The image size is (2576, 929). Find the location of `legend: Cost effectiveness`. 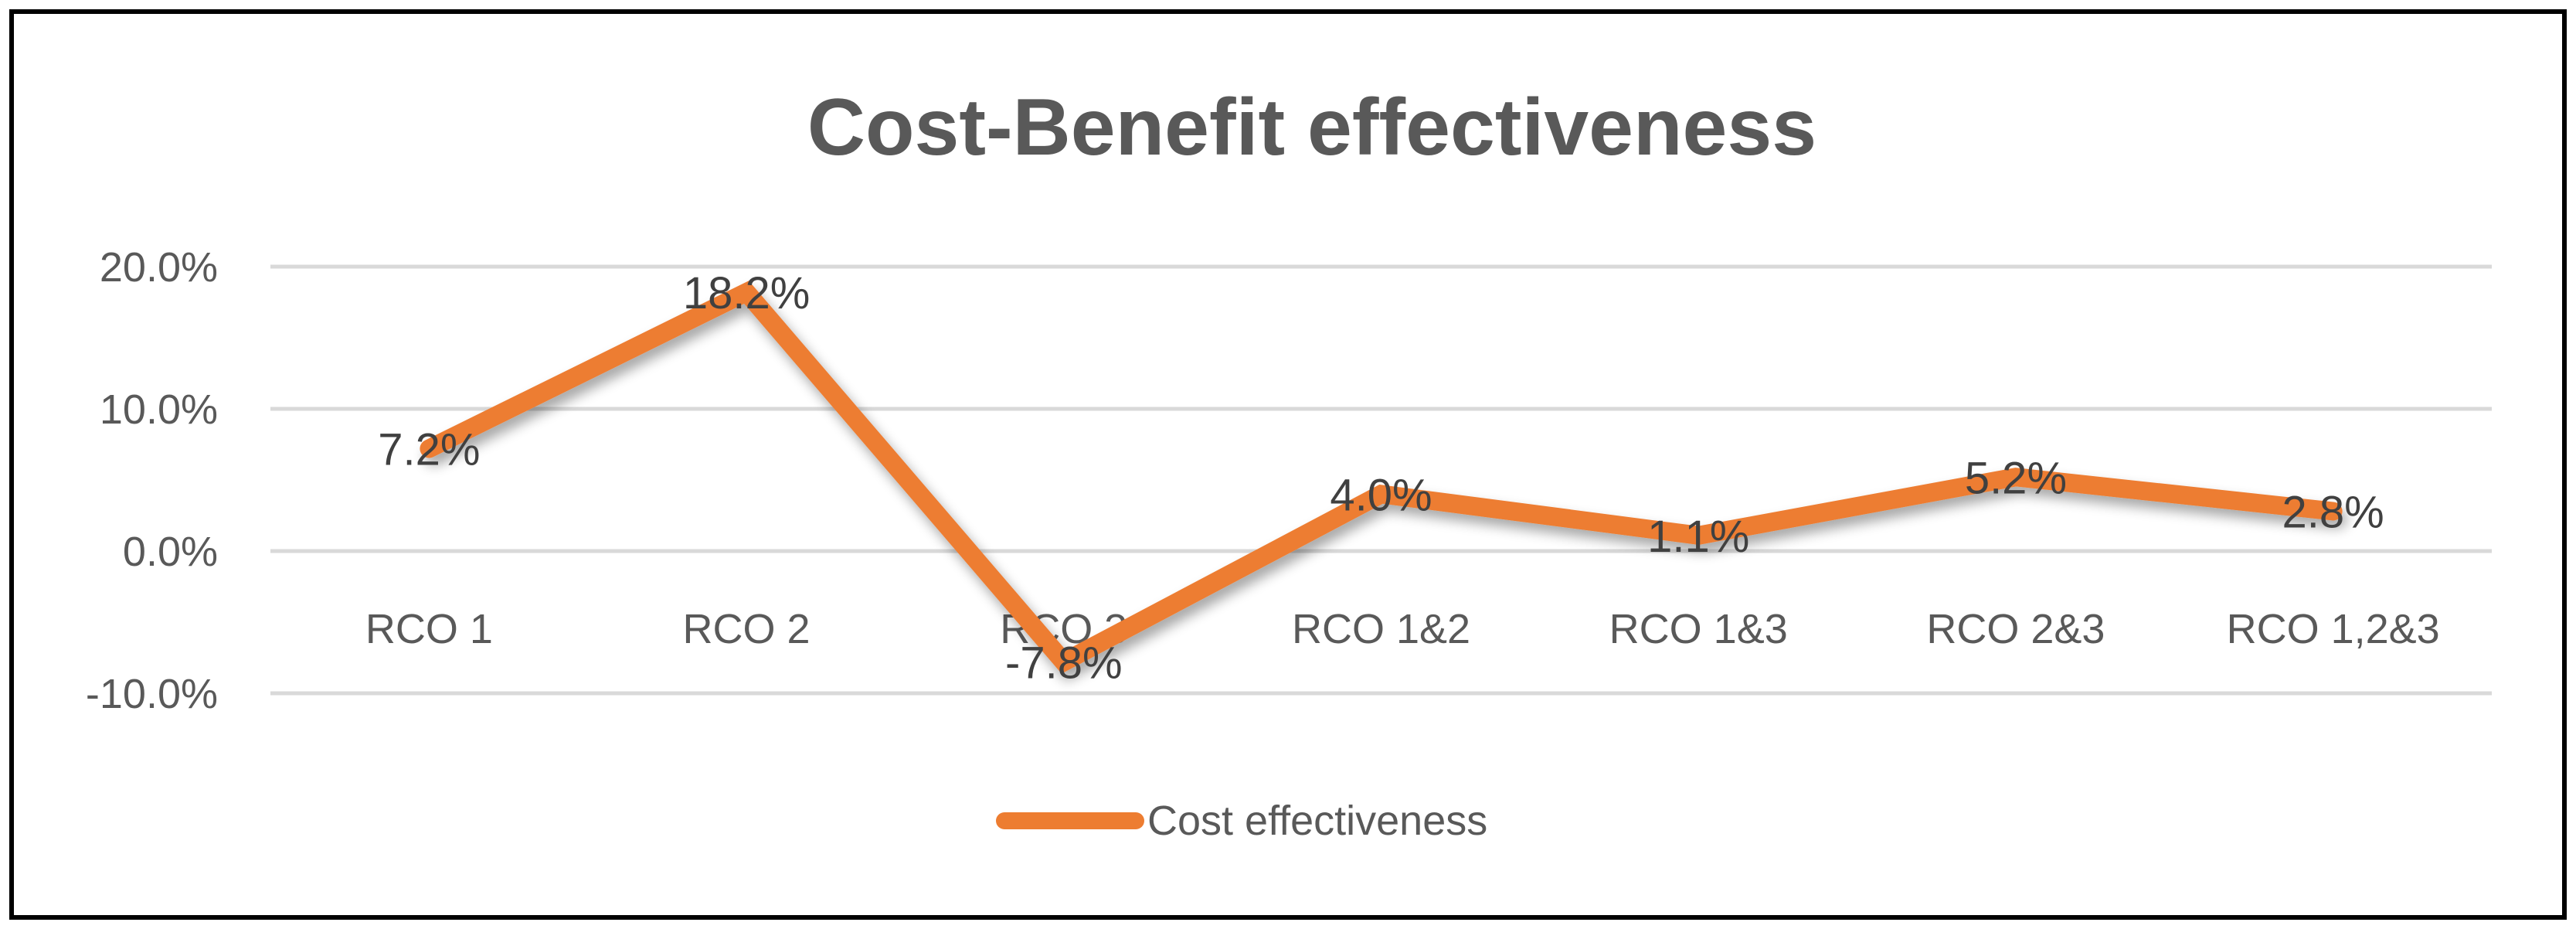

legend: Cost effectiveness is located at coordinates (1241, 821).